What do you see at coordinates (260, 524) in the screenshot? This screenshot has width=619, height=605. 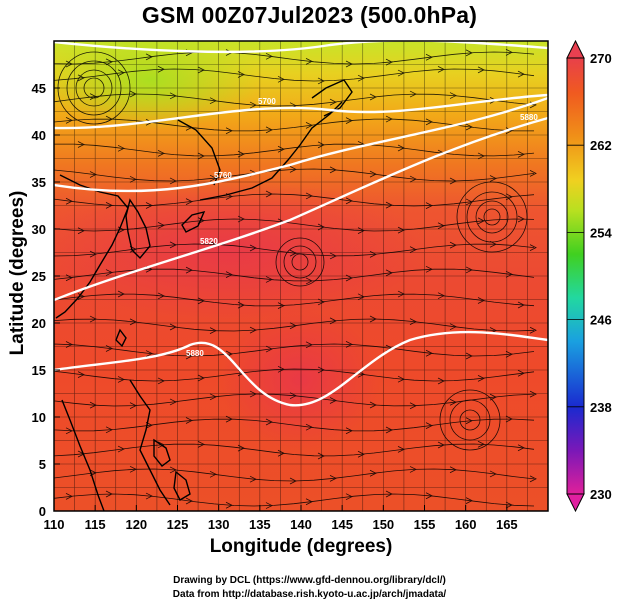 I see `x-tick-label: 135` at bounding box center [260, 524].